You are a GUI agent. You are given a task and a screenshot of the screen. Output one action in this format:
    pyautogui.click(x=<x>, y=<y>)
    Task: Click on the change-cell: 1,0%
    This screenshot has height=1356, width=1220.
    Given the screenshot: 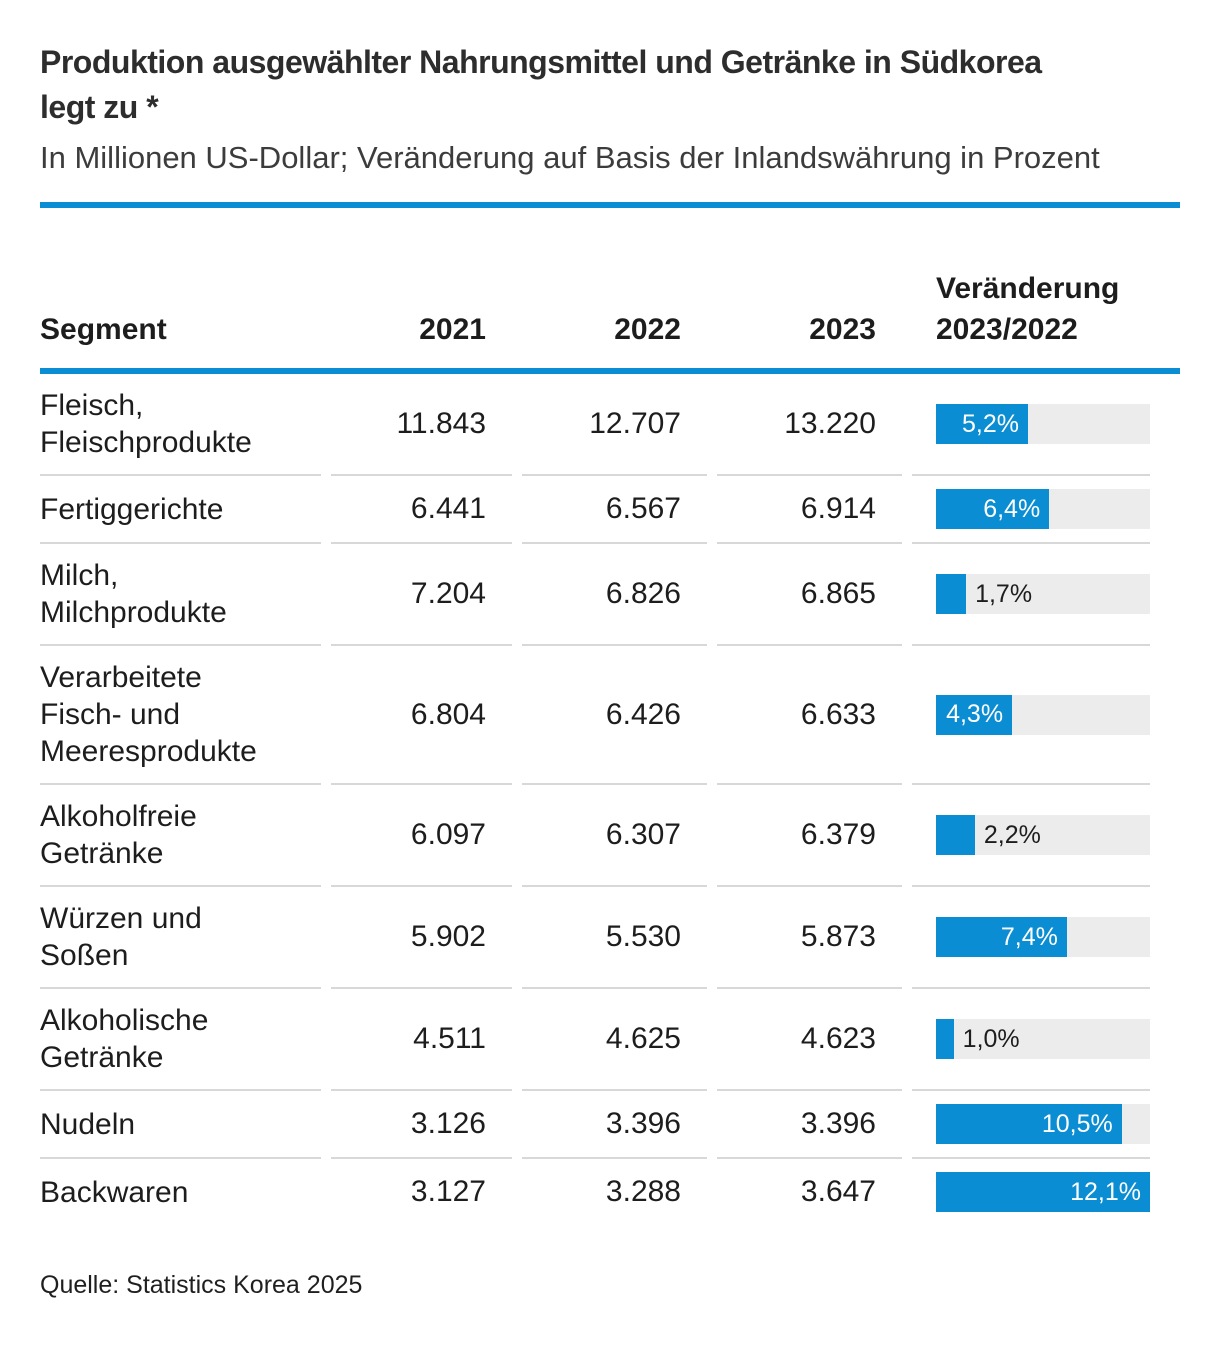 What is the action you would take?
    pyautogui.click(x=1031, y=1040)
    